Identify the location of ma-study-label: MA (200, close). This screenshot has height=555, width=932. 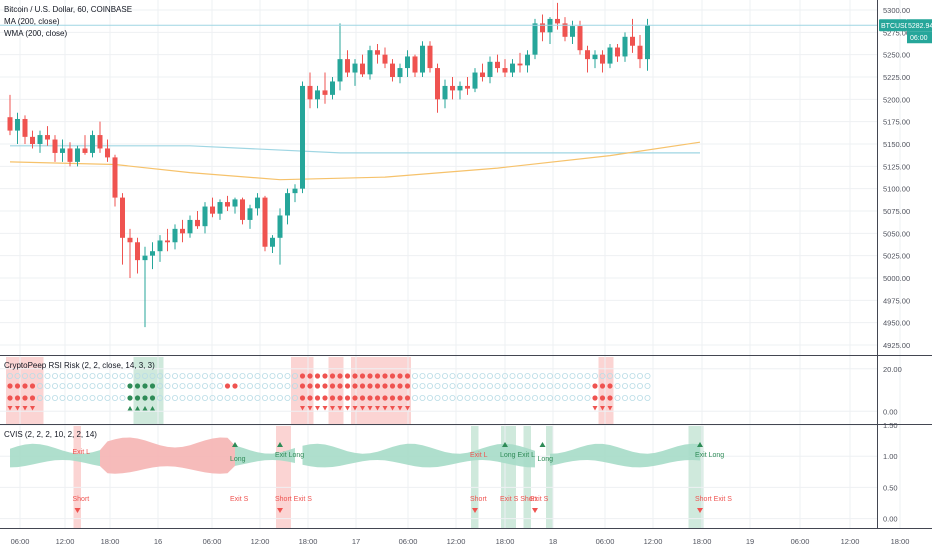
(32, 21).